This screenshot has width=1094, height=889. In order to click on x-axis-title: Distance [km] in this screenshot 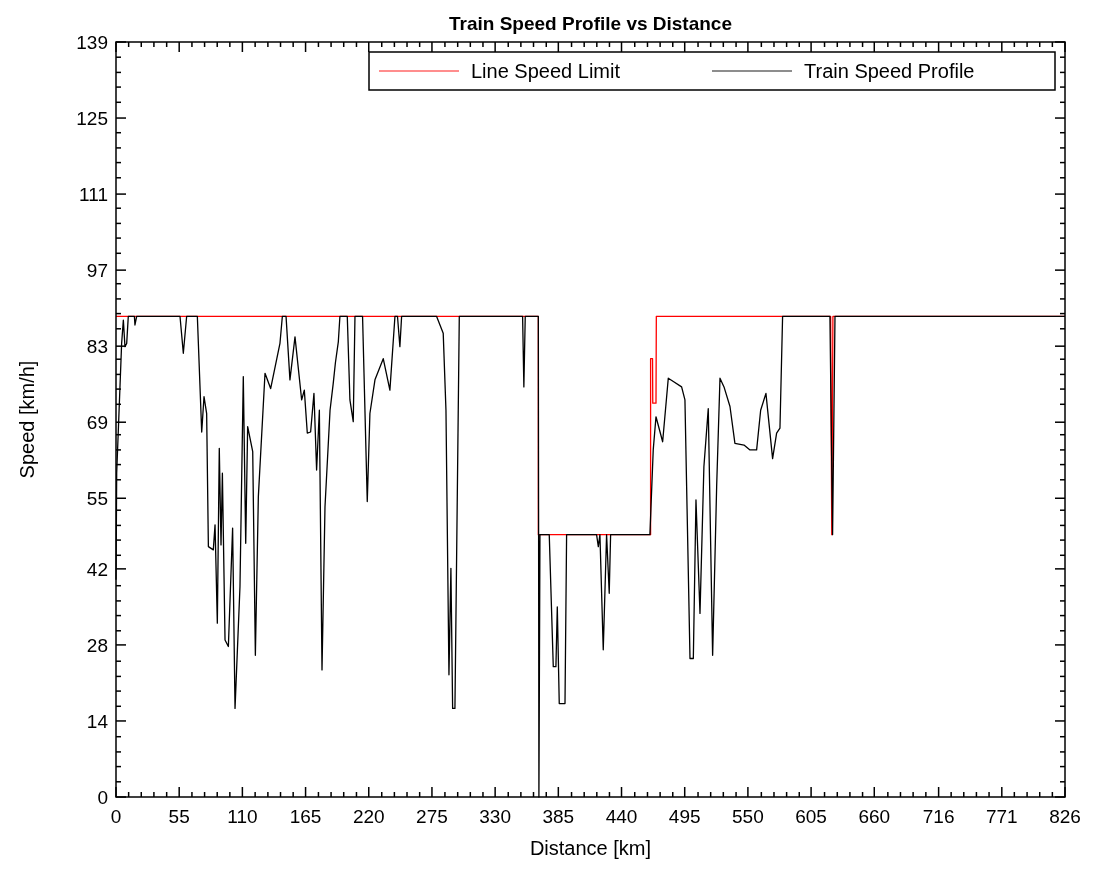, I will do `click(590, 848)`.